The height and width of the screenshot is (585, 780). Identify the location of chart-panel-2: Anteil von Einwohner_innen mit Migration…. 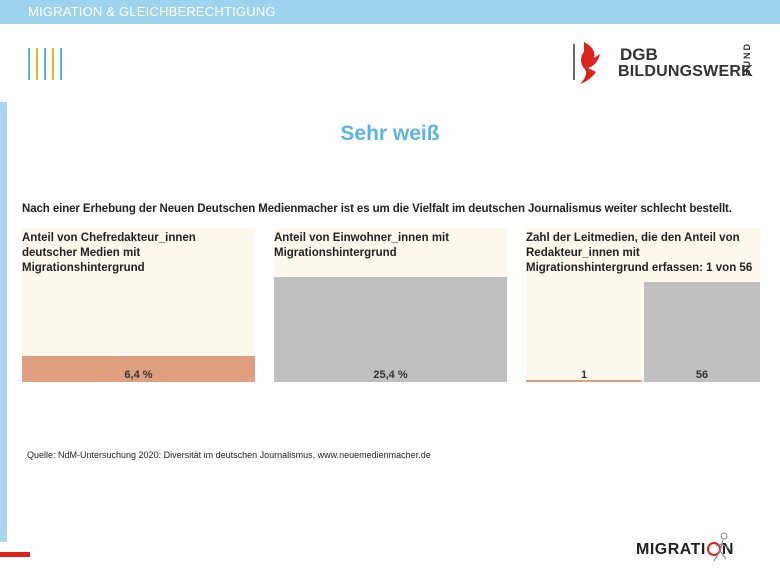
(390, 305).